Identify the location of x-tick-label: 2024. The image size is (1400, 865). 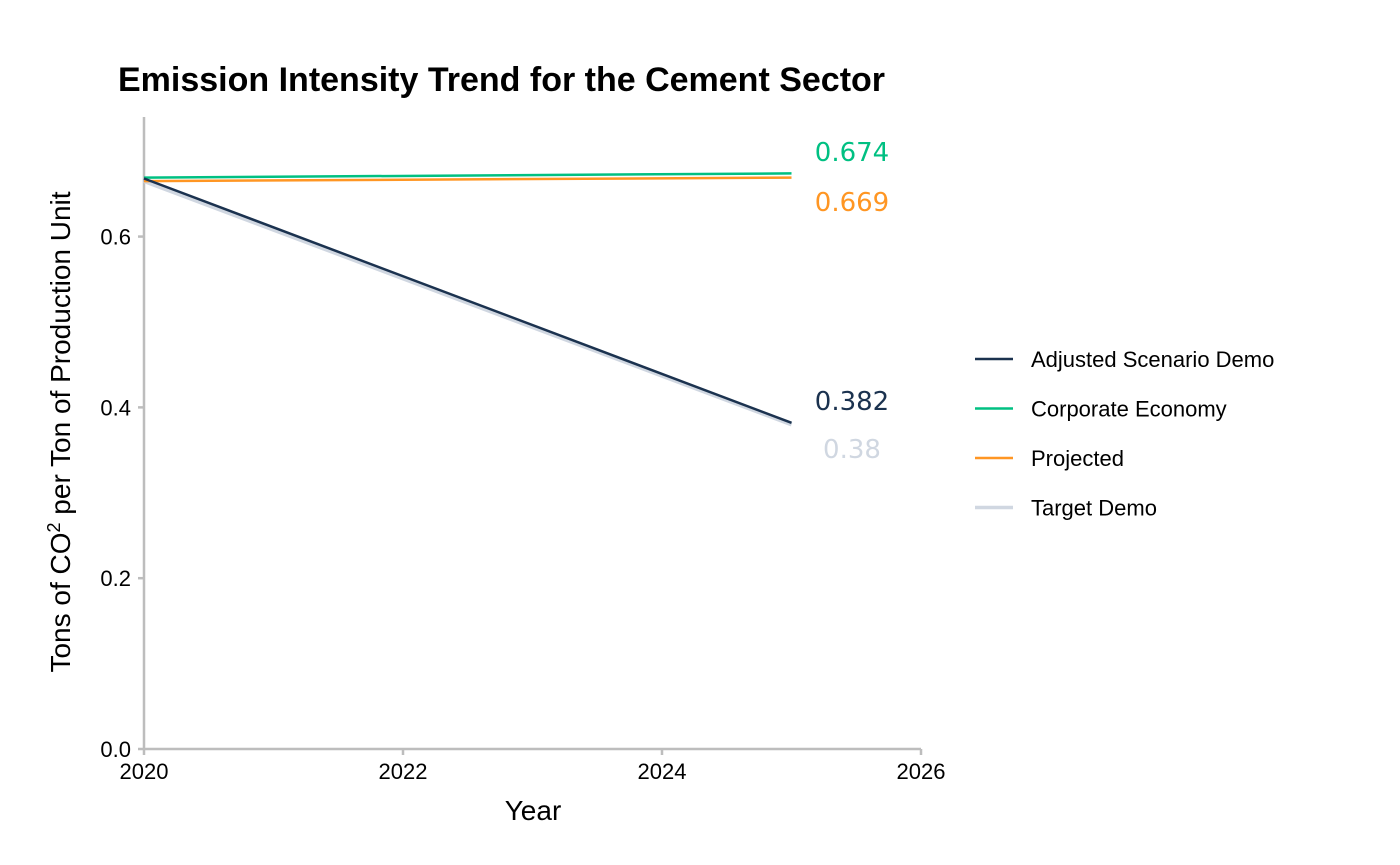
(662, 771).